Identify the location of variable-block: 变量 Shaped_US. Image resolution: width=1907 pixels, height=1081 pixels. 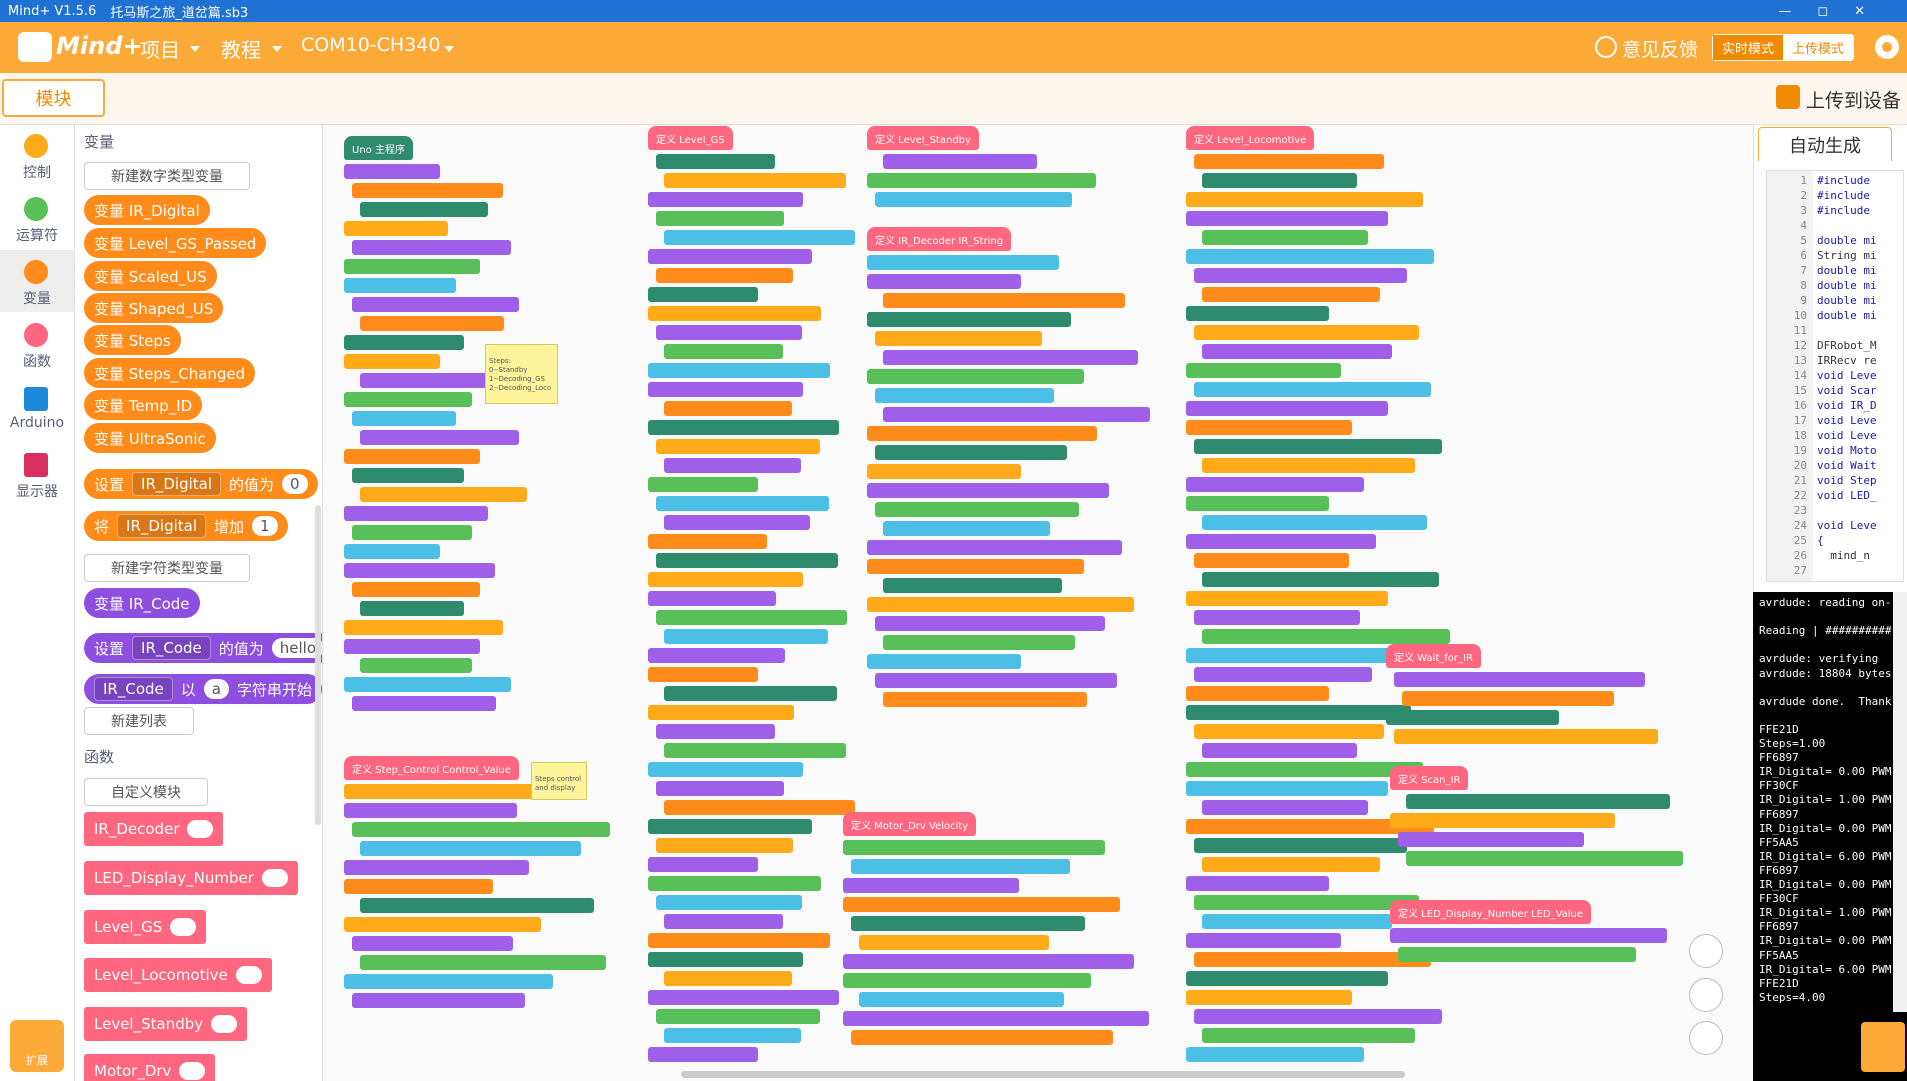
(154, 308).